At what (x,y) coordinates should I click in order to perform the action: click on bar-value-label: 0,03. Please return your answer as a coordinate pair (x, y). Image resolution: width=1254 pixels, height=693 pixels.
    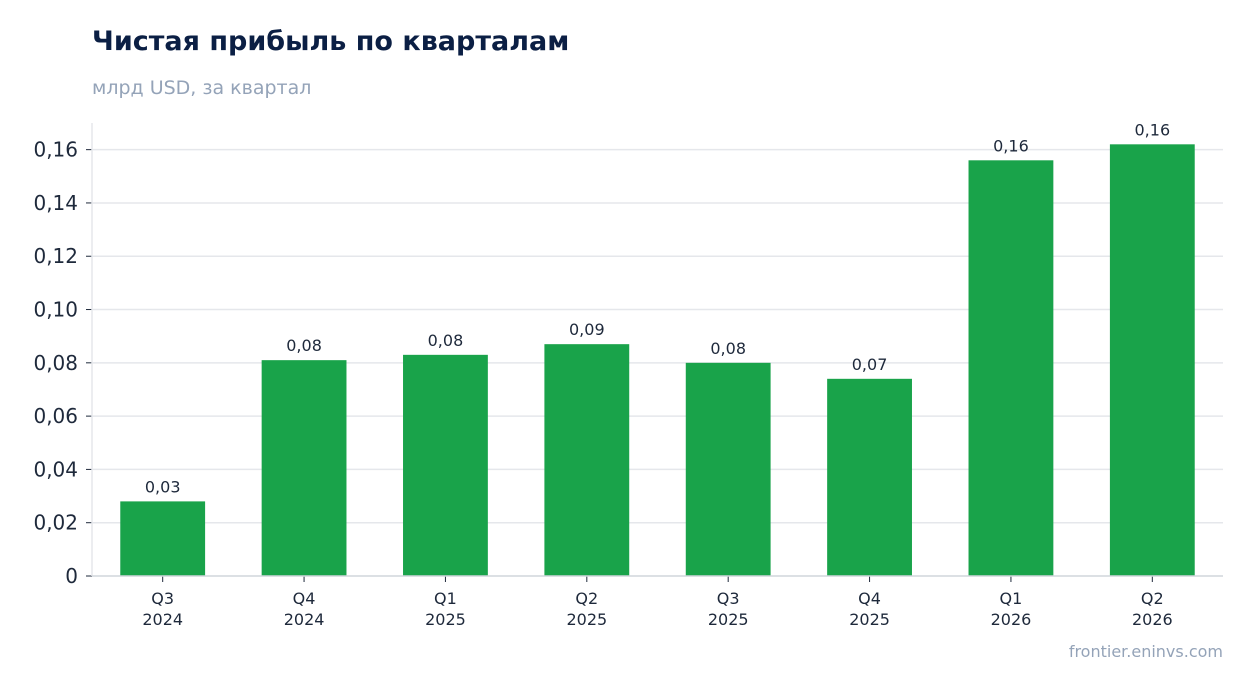
    Looking at the image, I should click on (163, 486).